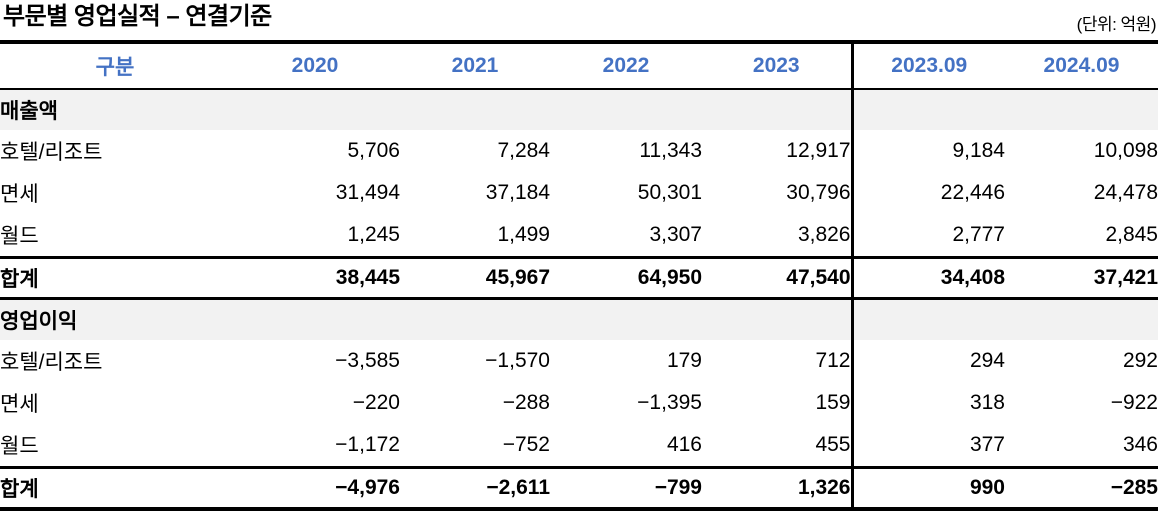  What do you see at coordinates (1134, 402) in the screenshot?
I see `cell-value: −922` at bounding box center [1134, 402].